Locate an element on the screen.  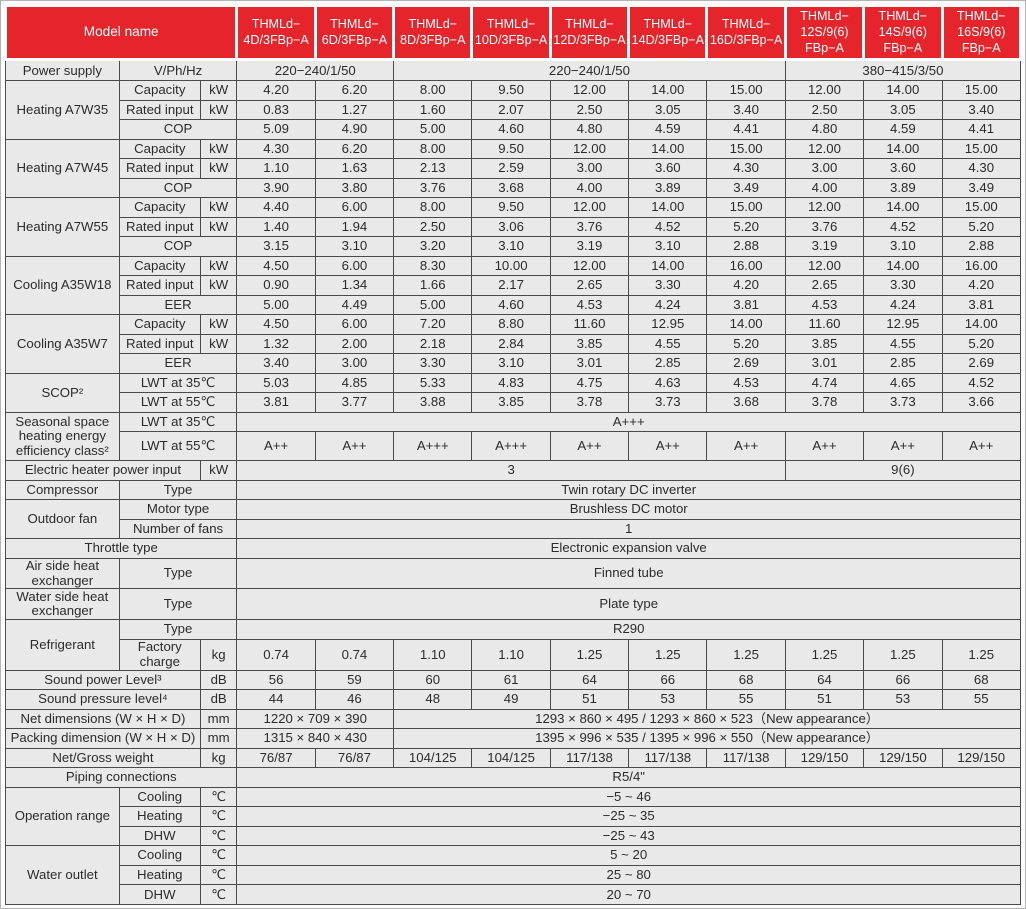
table-row: DHW ℃ −25 ~ 43 is located at coordinates (513, 836).